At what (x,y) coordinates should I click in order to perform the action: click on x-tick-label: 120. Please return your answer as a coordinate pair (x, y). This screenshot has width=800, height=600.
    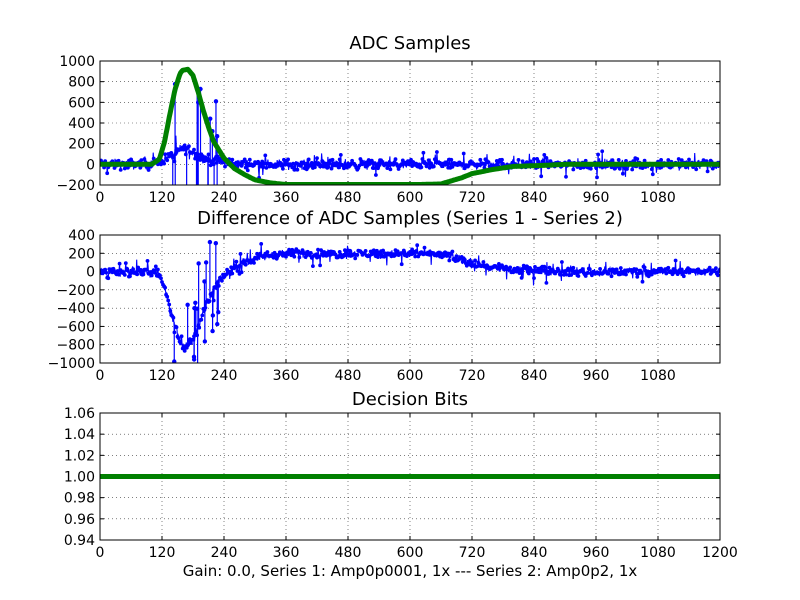
    Looking at the image, I should click on (162, 553).